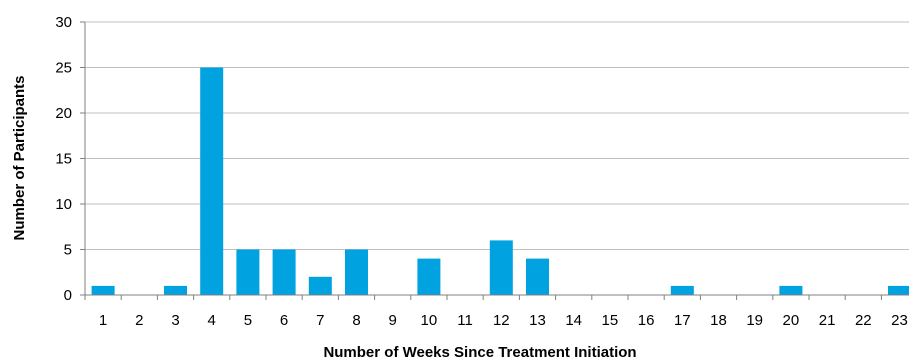  Describe the element at coordinates (863, 320) in the screenshot. I see `x-tick-label: 22` at that location.